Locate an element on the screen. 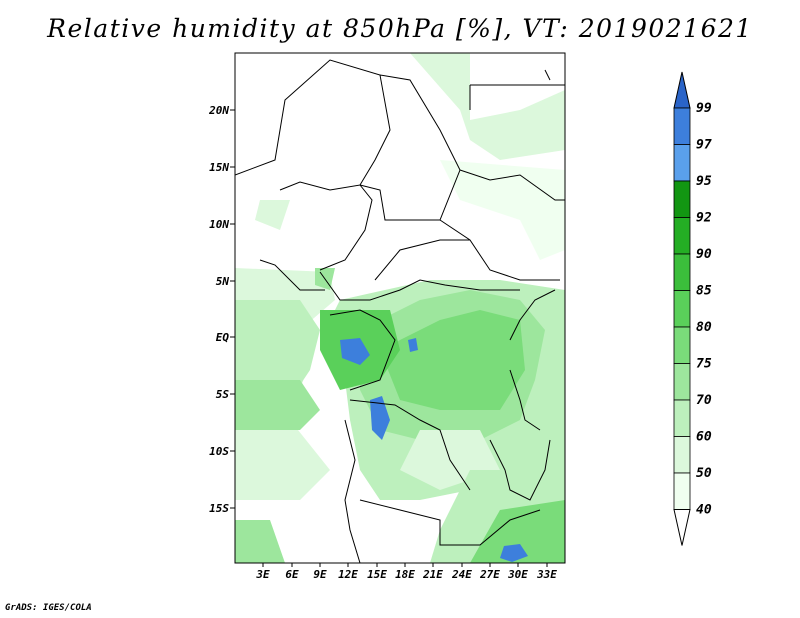 This screenshot has width=800, height=618. lon-tick-label: 18E is located at coordinates (405, 574).